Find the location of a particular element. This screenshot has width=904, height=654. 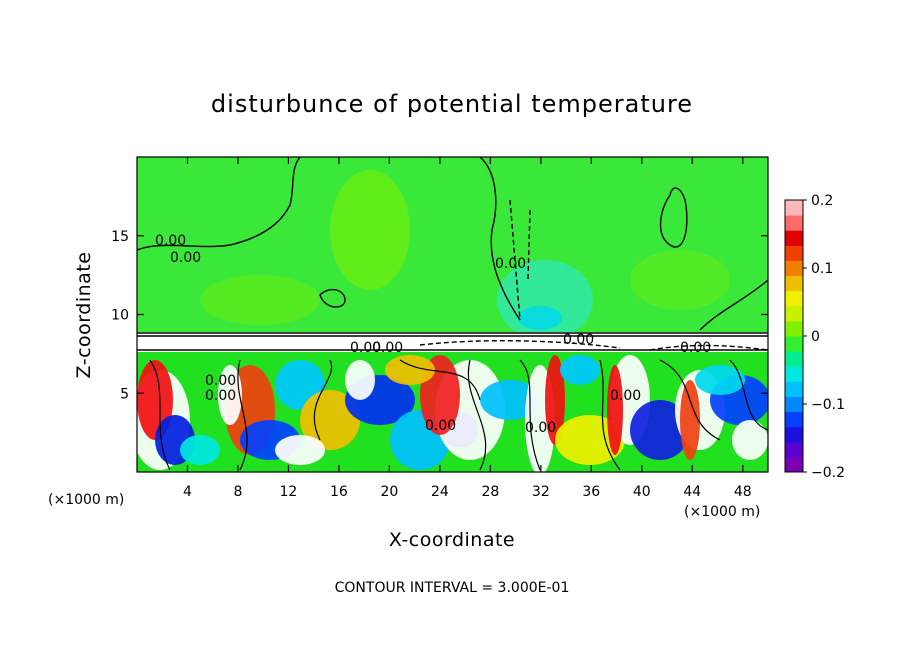

dashed-contours is located at coordinates (593, 275).